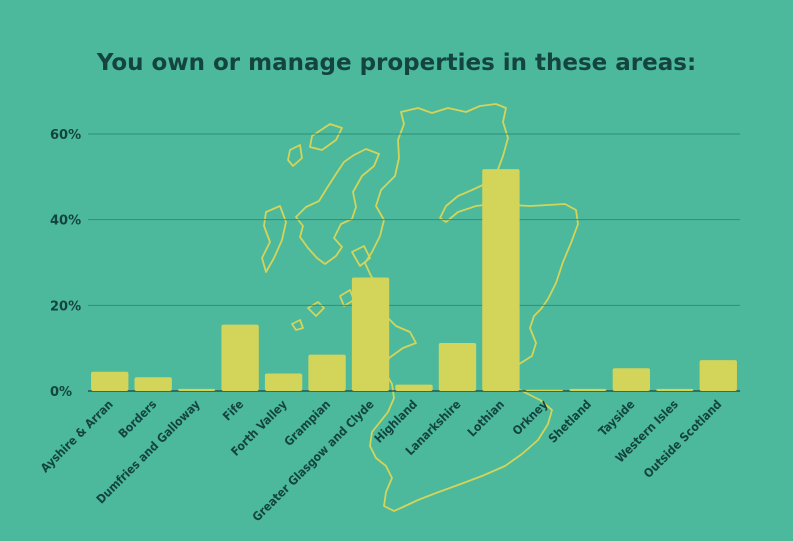  Describe the element at coordinates (233, 410) in the screenshot. I see `x-category-label: Fife` at that location.